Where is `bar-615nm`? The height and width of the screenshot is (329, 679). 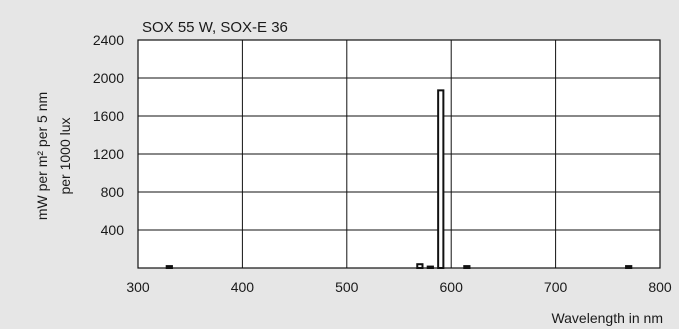 bar-615nm is located at coordinates (467, 267).